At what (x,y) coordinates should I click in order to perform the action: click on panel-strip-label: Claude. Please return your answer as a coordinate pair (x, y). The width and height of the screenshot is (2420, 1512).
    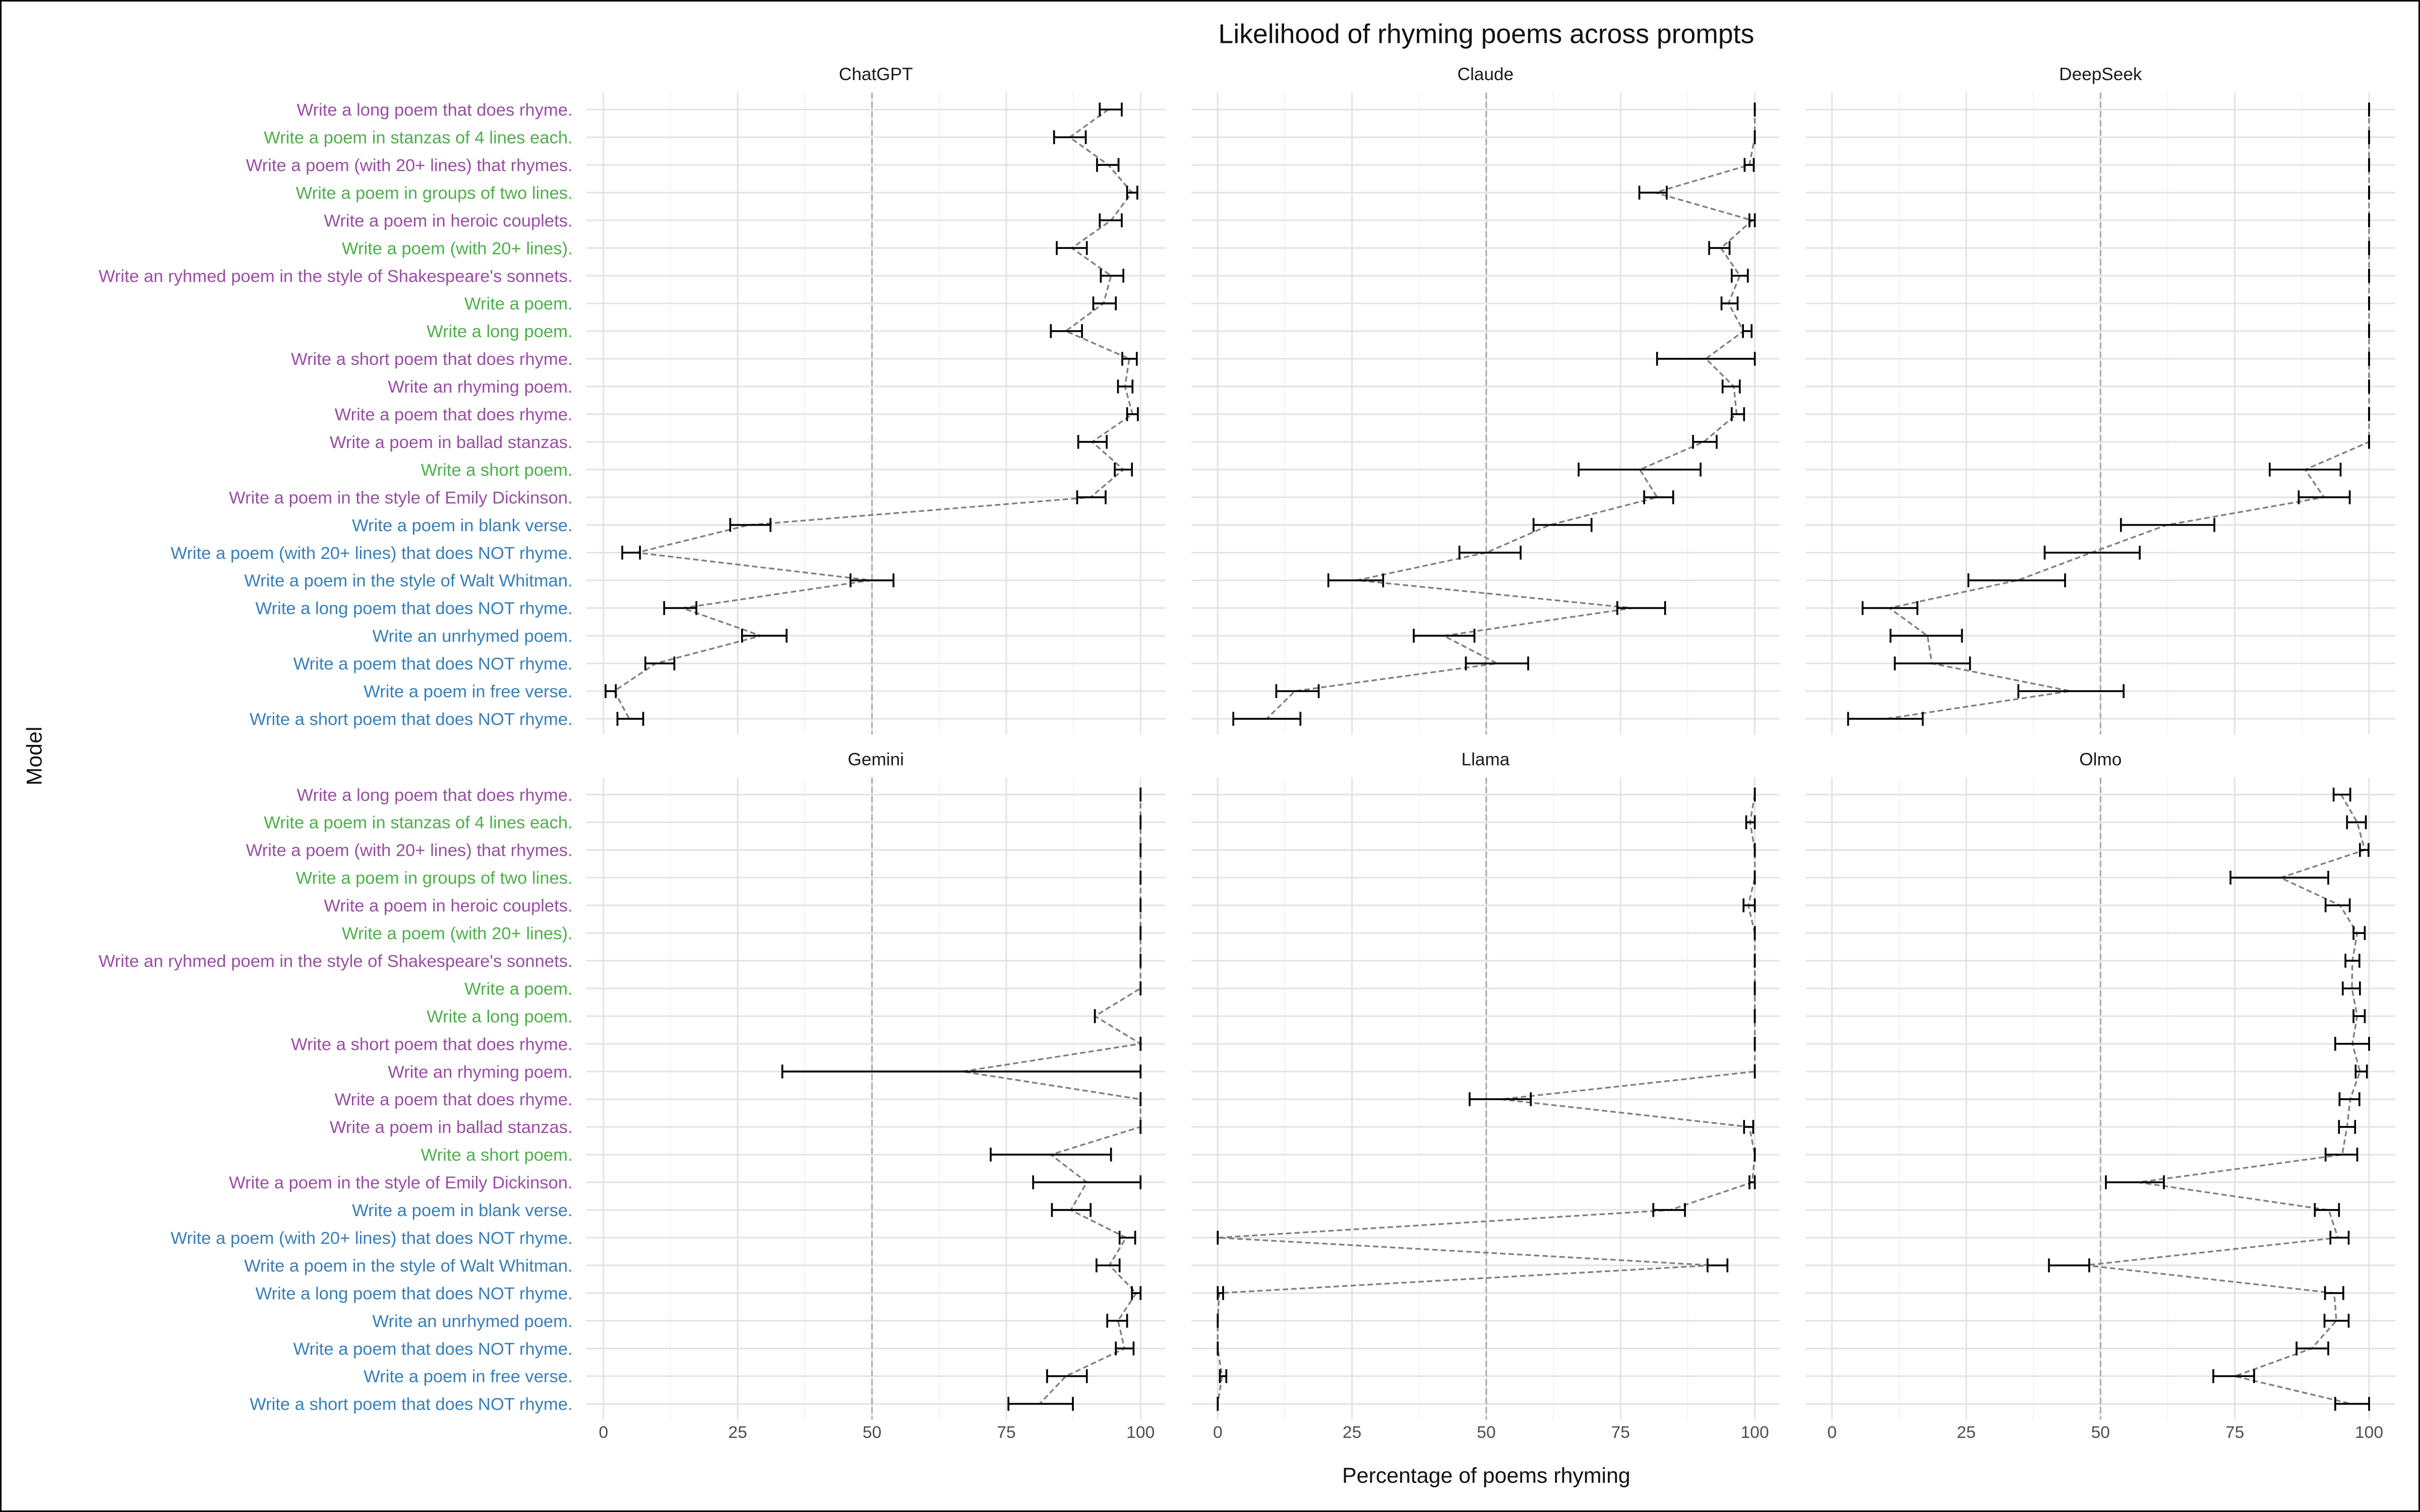
    Looking at the image, I should click on (1486, 75).